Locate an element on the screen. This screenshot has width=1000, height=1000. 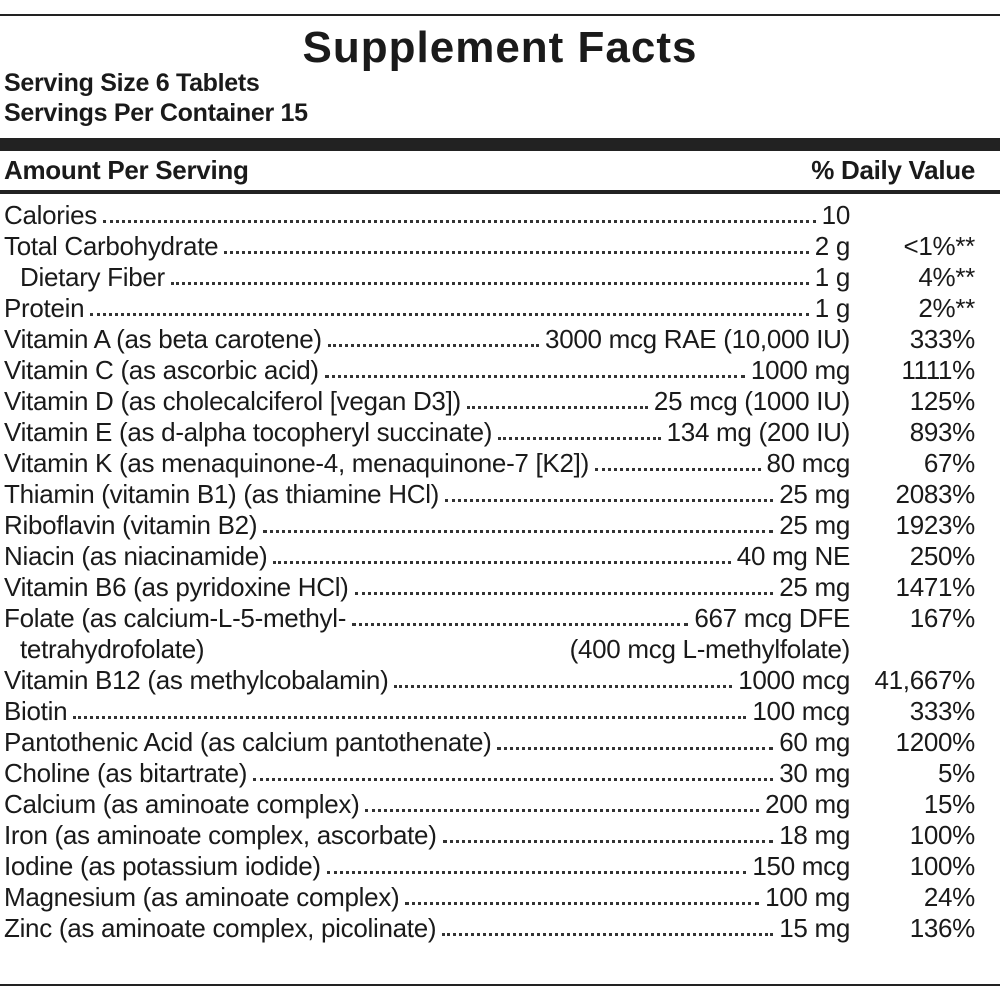
daily-value: 1471% is located at coordinates (935, 587).